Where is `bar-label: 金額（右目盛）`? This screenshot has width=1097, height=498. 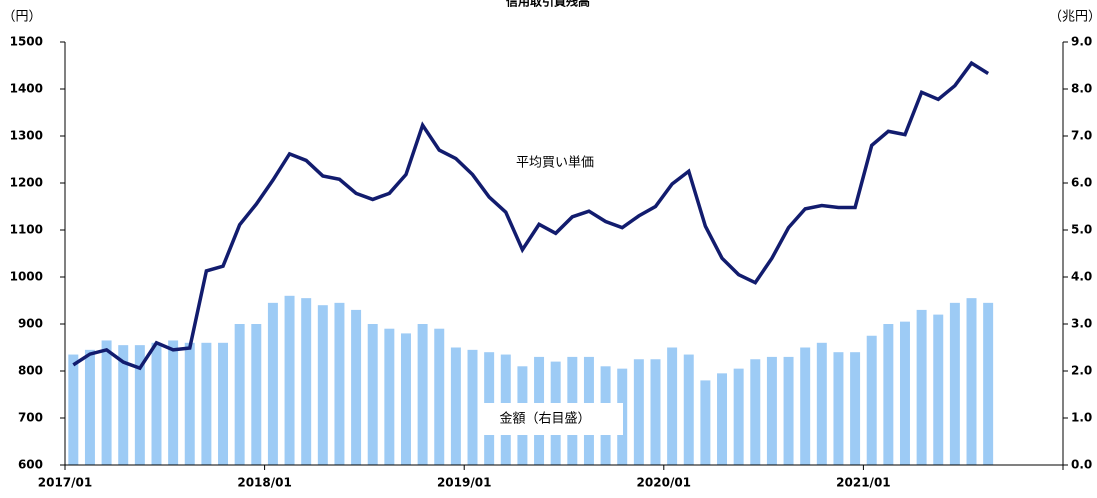 bar-label: 金額（右目盛） is located at coordinates (544, 419).